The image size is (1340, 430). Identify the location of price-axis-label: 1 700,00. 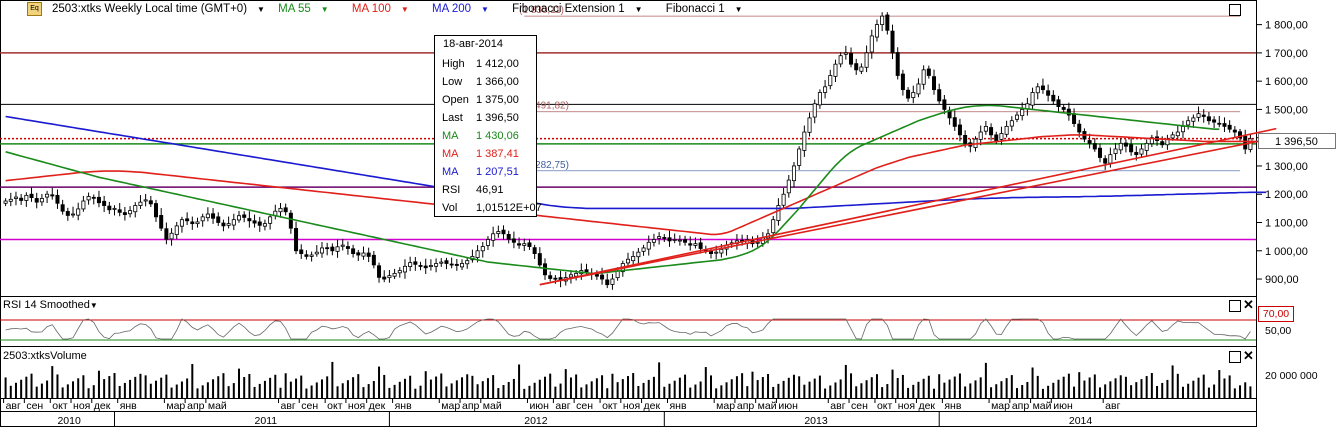
(1286, 54).